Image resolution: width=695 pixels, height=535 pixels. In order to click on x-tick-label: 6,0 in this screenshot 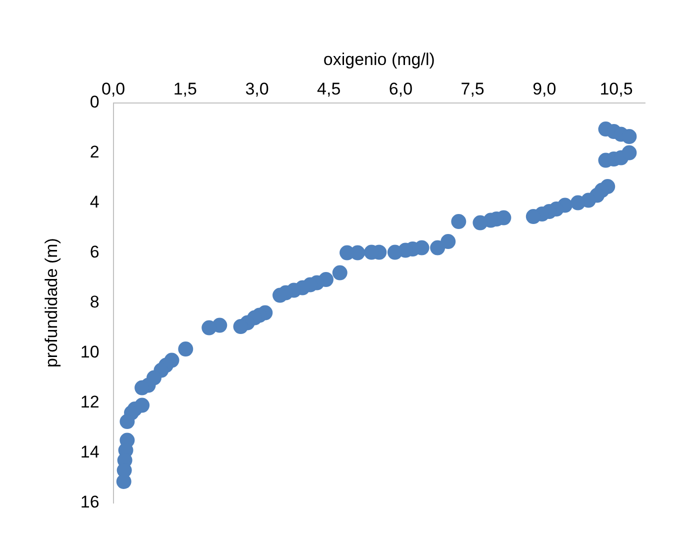, I will do `click(400, 88)`.